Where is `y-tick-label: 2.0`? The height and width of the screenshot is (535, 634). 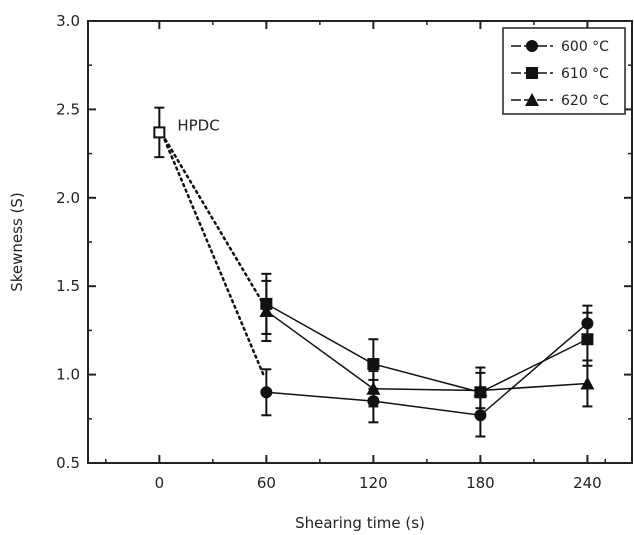 y-tick-label: 2.0 is located at coordinates (68, 198).